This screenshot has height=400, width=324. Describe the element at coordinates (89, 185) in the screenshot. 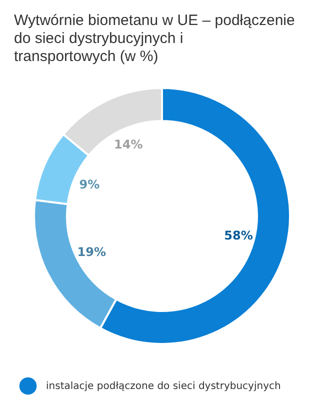

I see `data-label: 9%` at that location.